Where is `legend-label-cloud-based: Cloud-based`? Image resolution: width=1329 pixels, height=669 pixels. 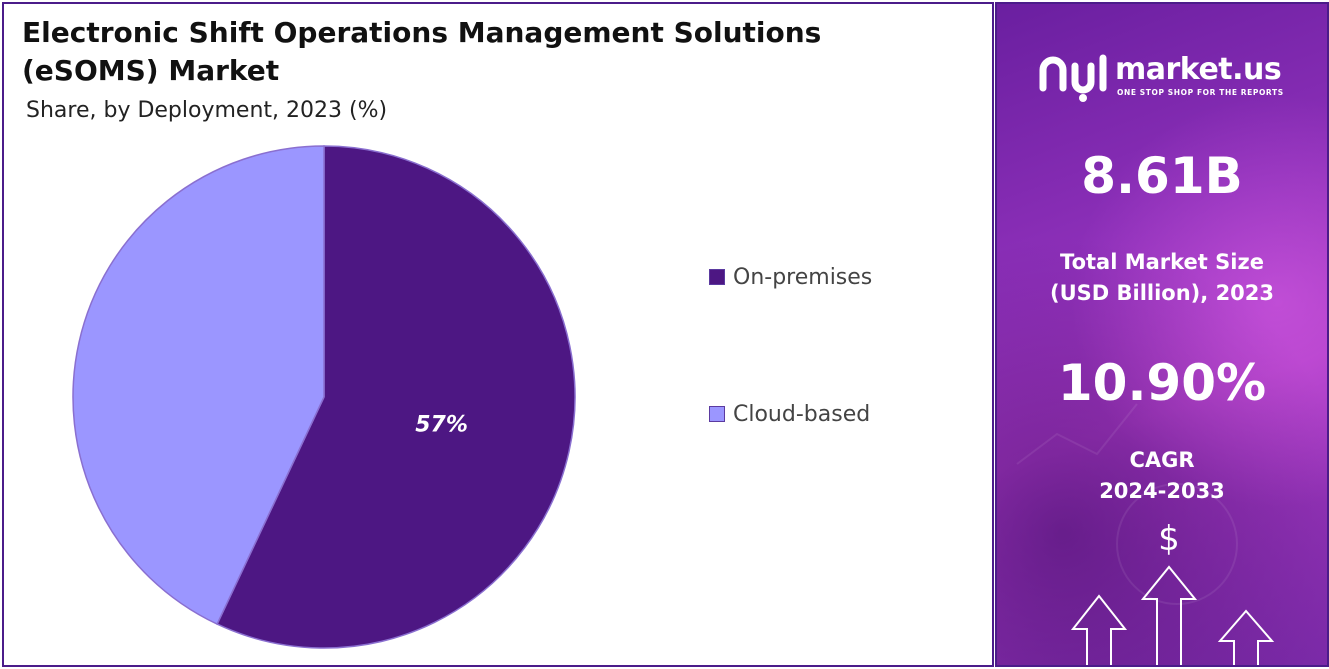 legend-label-cloud-based: Cloud-based is located at coordinates (802, 414).